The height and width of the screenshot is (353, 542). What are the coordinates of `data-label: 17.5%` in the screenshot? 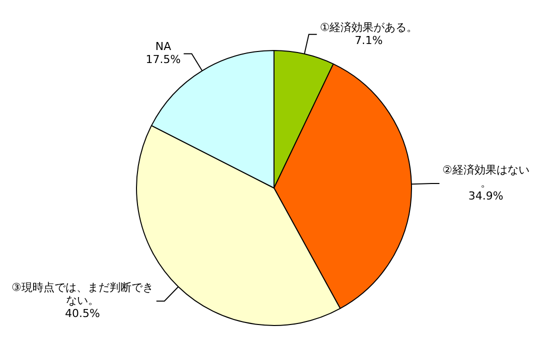 It's located at (163, 59).